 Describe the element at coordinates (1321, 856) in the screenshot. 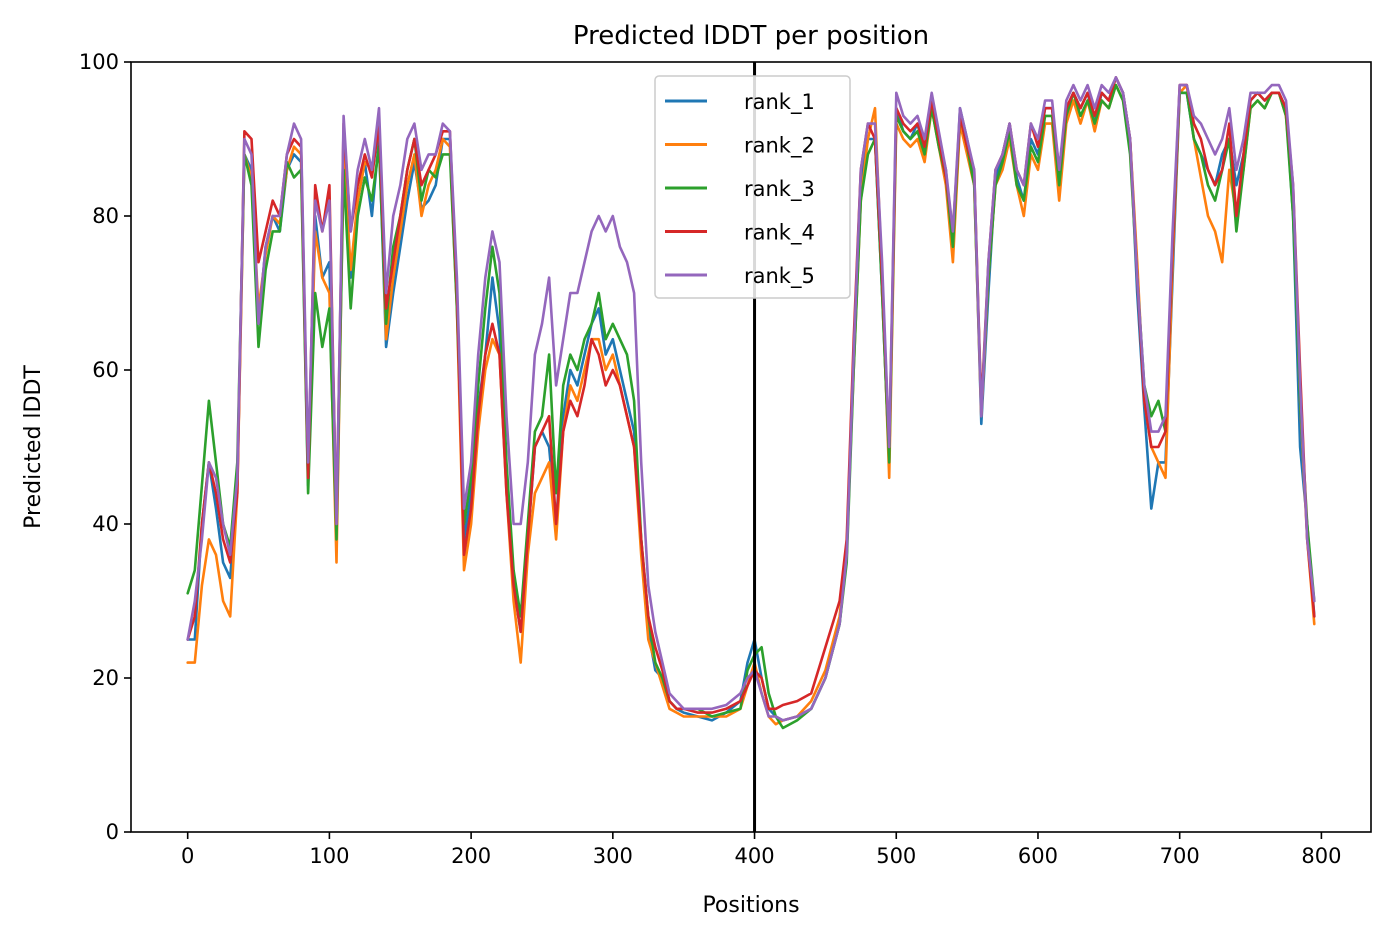

I see `x-tick-label: 800` at that location.